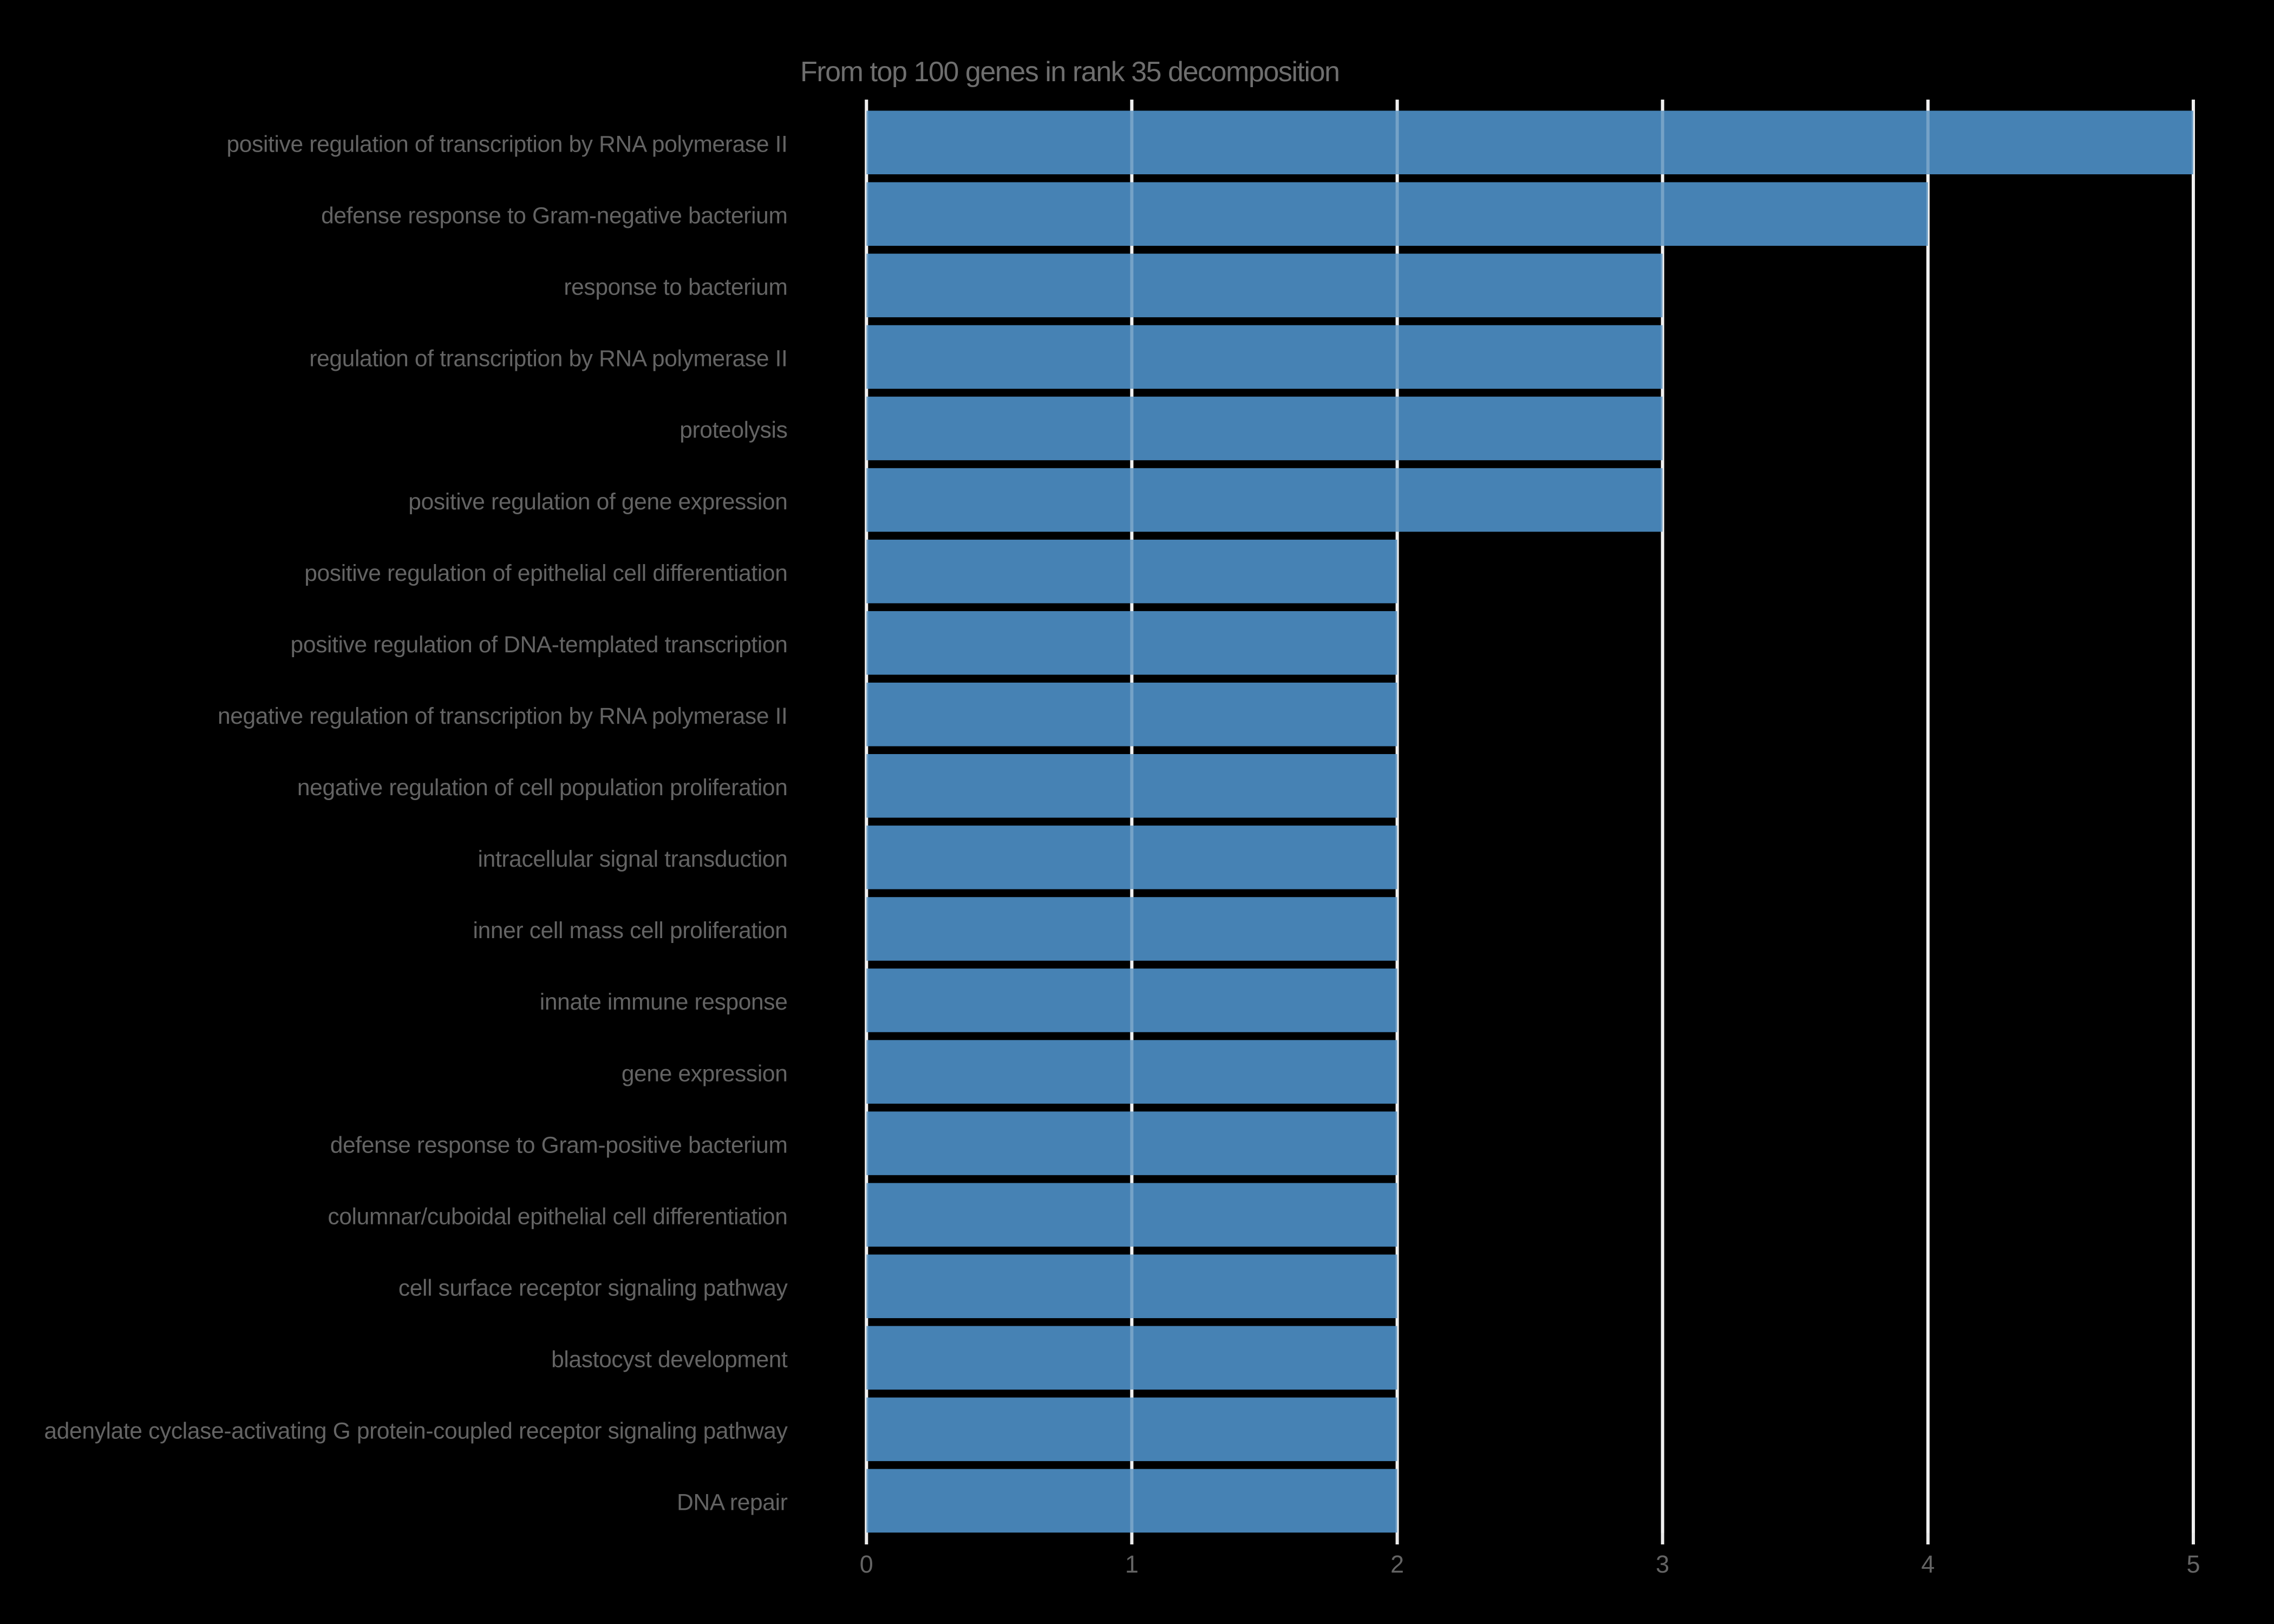 The image size is (2274, 1624). I want to click on svg-text: proteolysis, so click(733, 431).